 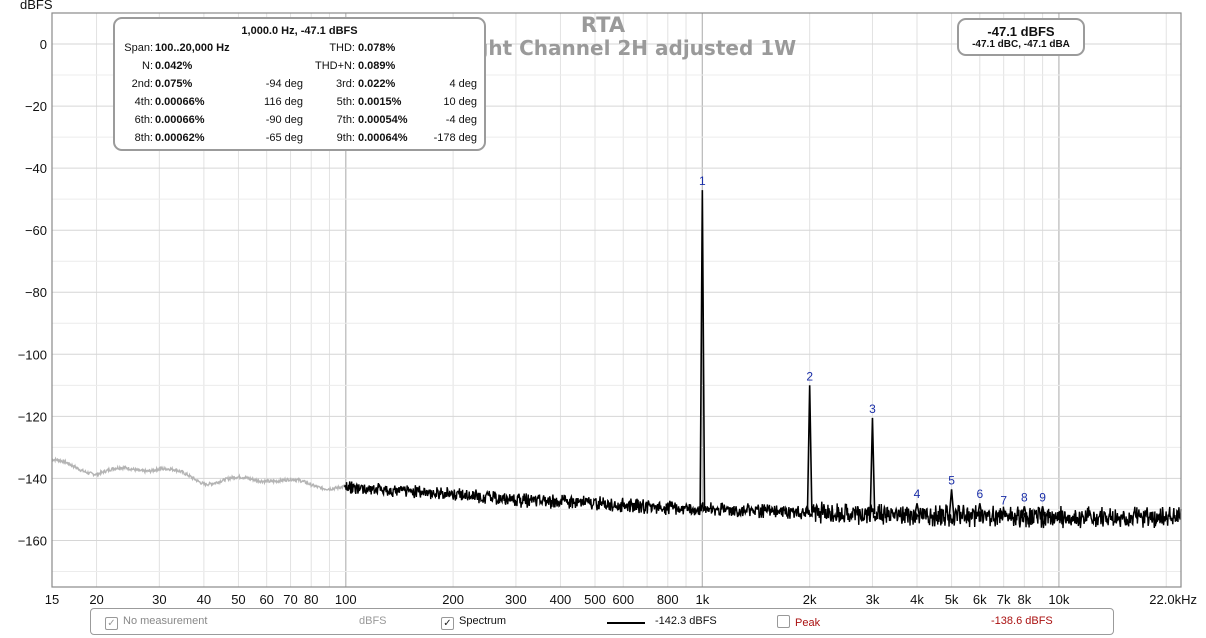 I want to click on harmonic-value: 0.0015%, so click(x=380, y=102).